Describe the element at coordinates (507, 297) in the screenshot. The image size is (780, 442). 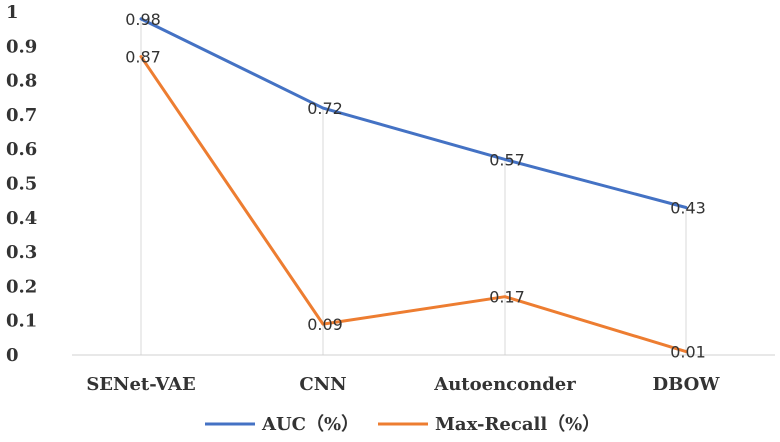
I see `data-label: 0.17` at that location.